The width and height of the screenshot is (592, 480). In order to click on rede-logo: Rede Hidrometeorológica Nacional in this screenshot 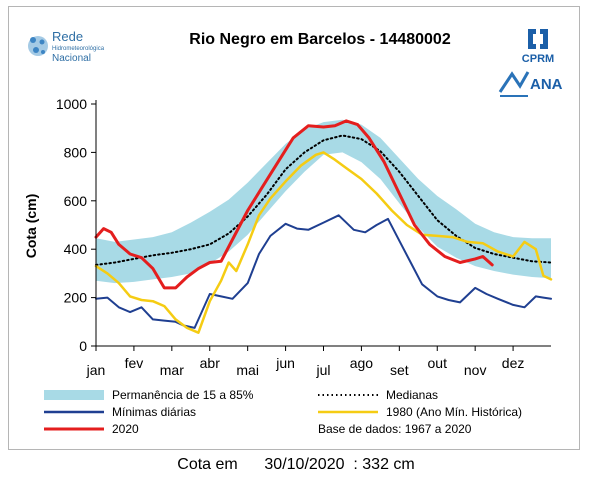, I will do `click(66, 46)`.